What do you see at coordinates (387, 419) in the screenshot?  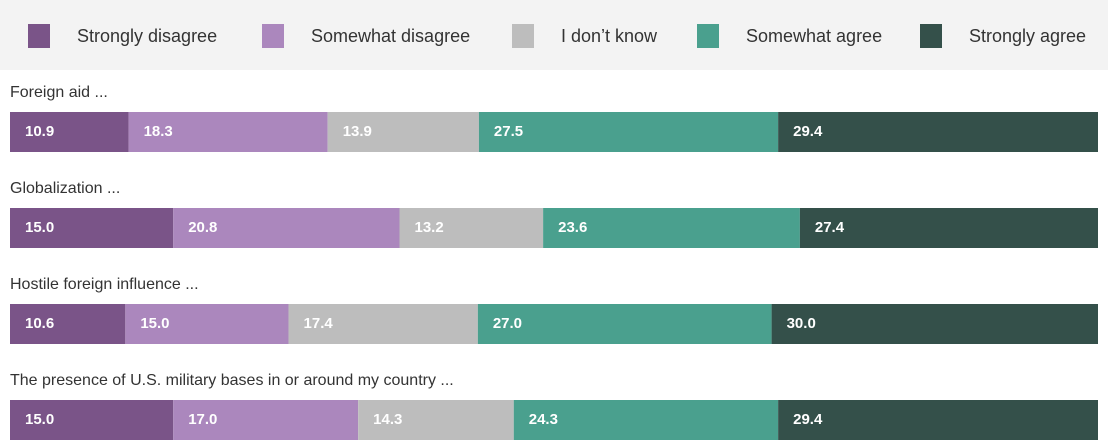 I see `value-label: 14.3` at bounding box center [387, 419].